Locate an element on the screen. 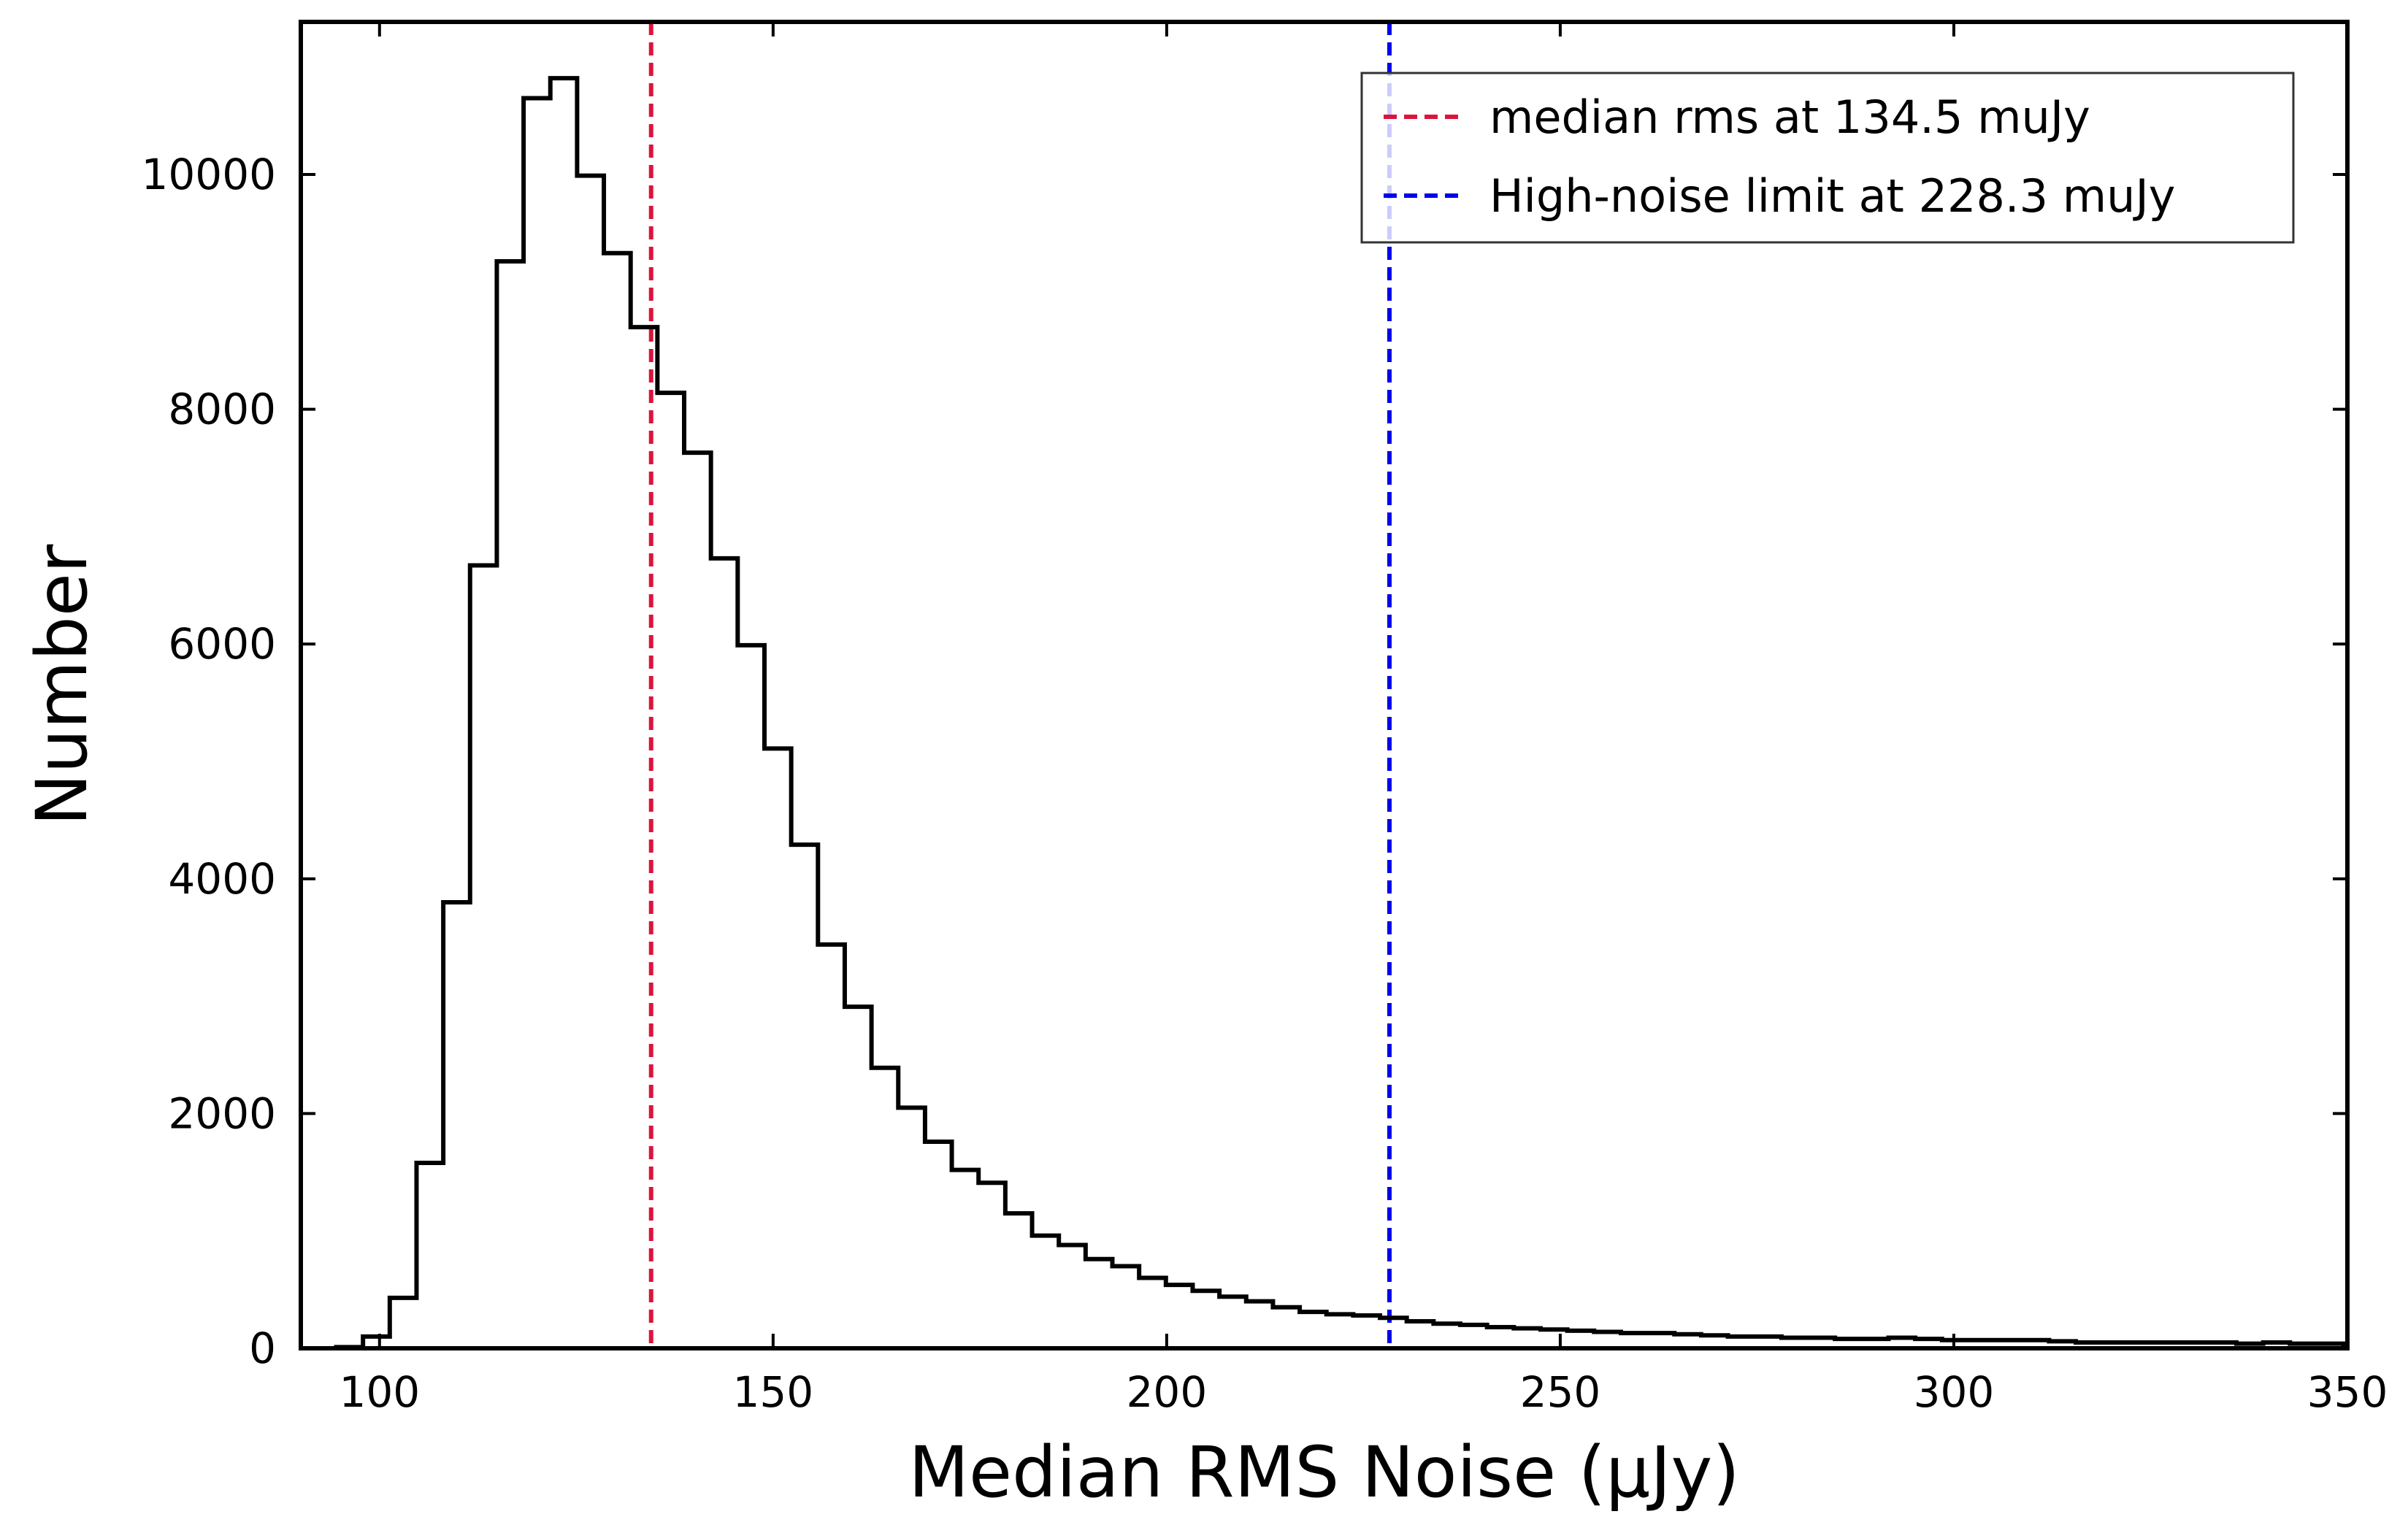 The width and height of the screenshot is (2408, 1533). y-tick-label: 4000 is located at coordinates (222, 879).